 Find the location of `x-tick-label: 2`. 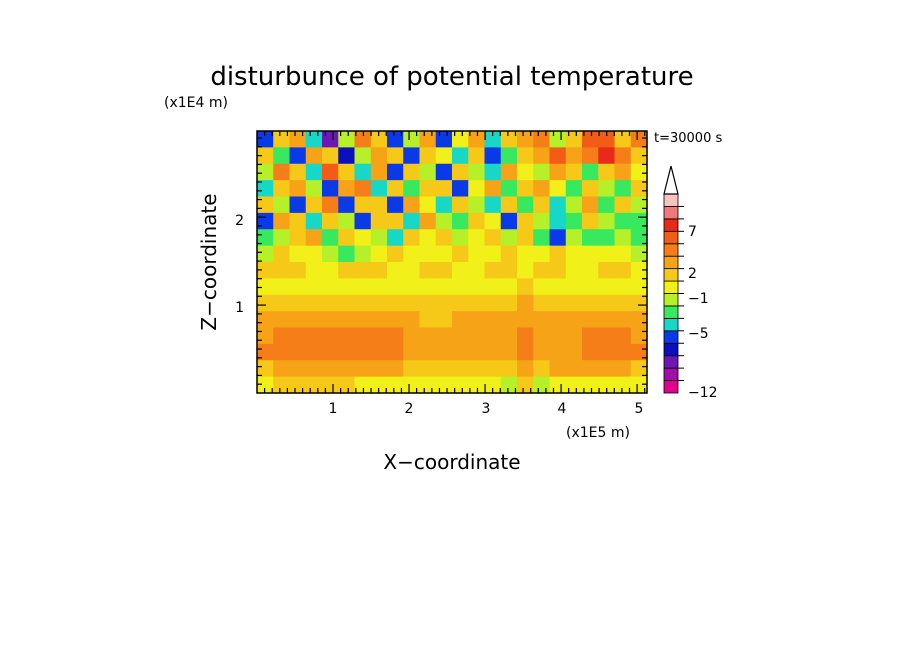

x-tick-label: 2 is located at coordinates (409, 409).